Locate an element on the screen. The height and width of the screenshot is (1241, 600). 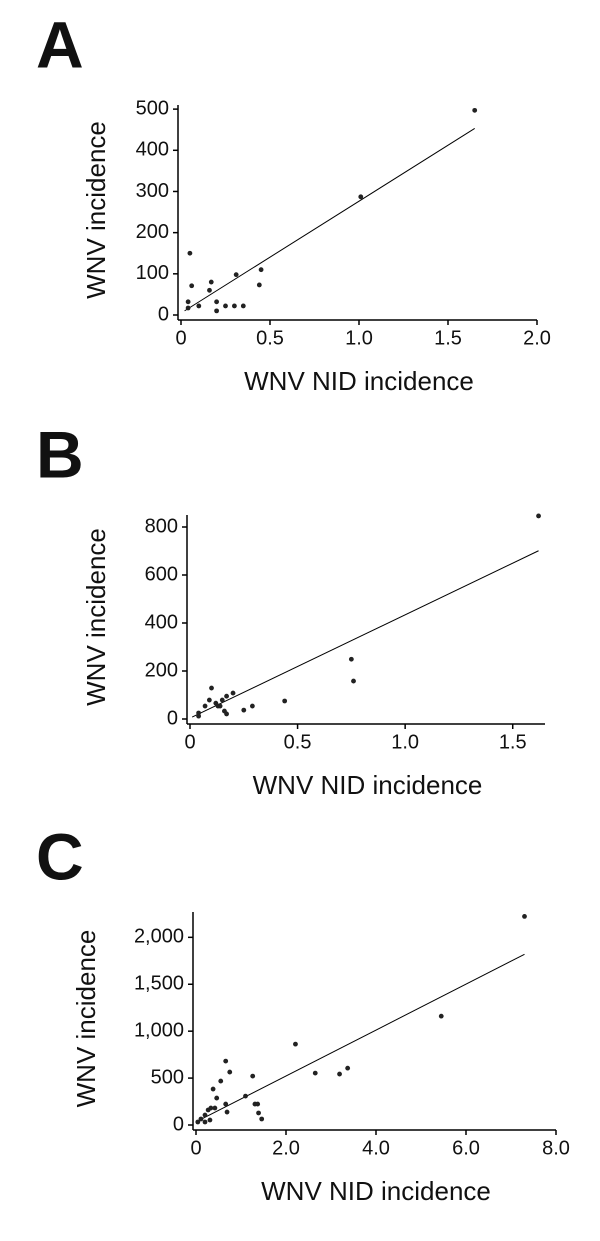
y-tick-label: 1,000 is located at coordinates (159, 1030).